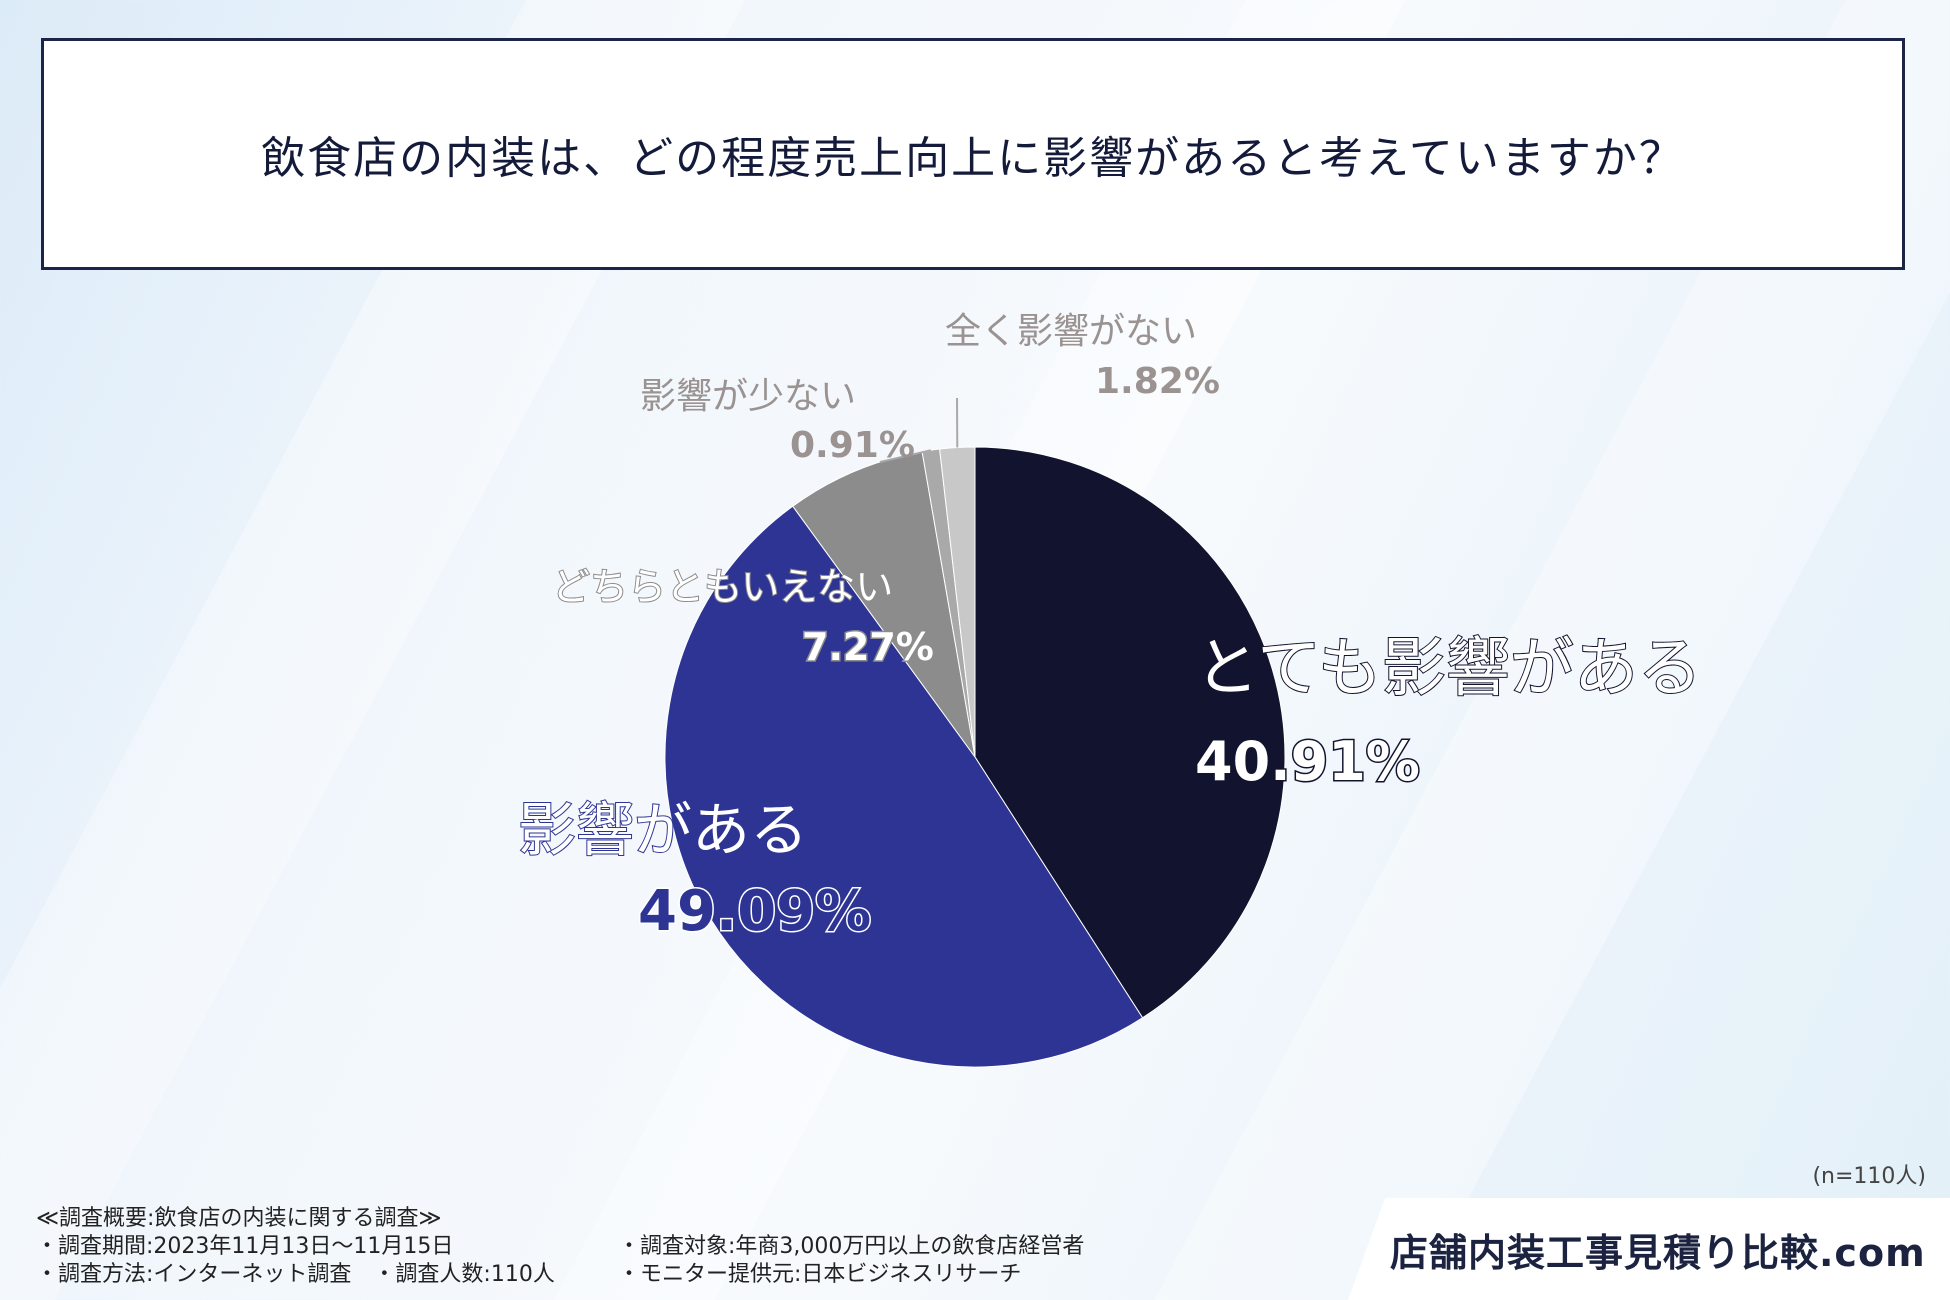  I want to click on slice-value-label: 40.91%, so click(1307, 761).